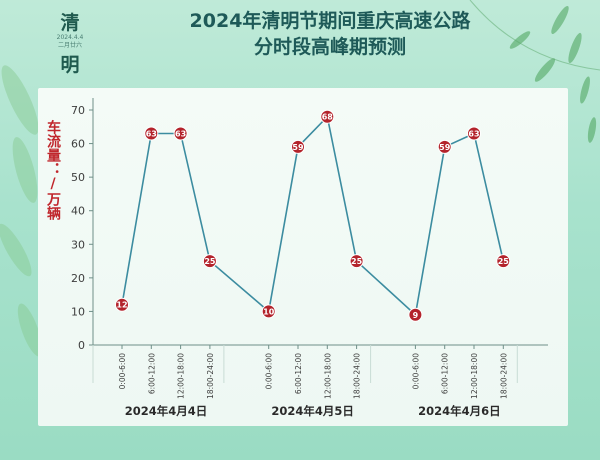  I want to click on x-group-label: 2024年4月5日, so click(312, 411).